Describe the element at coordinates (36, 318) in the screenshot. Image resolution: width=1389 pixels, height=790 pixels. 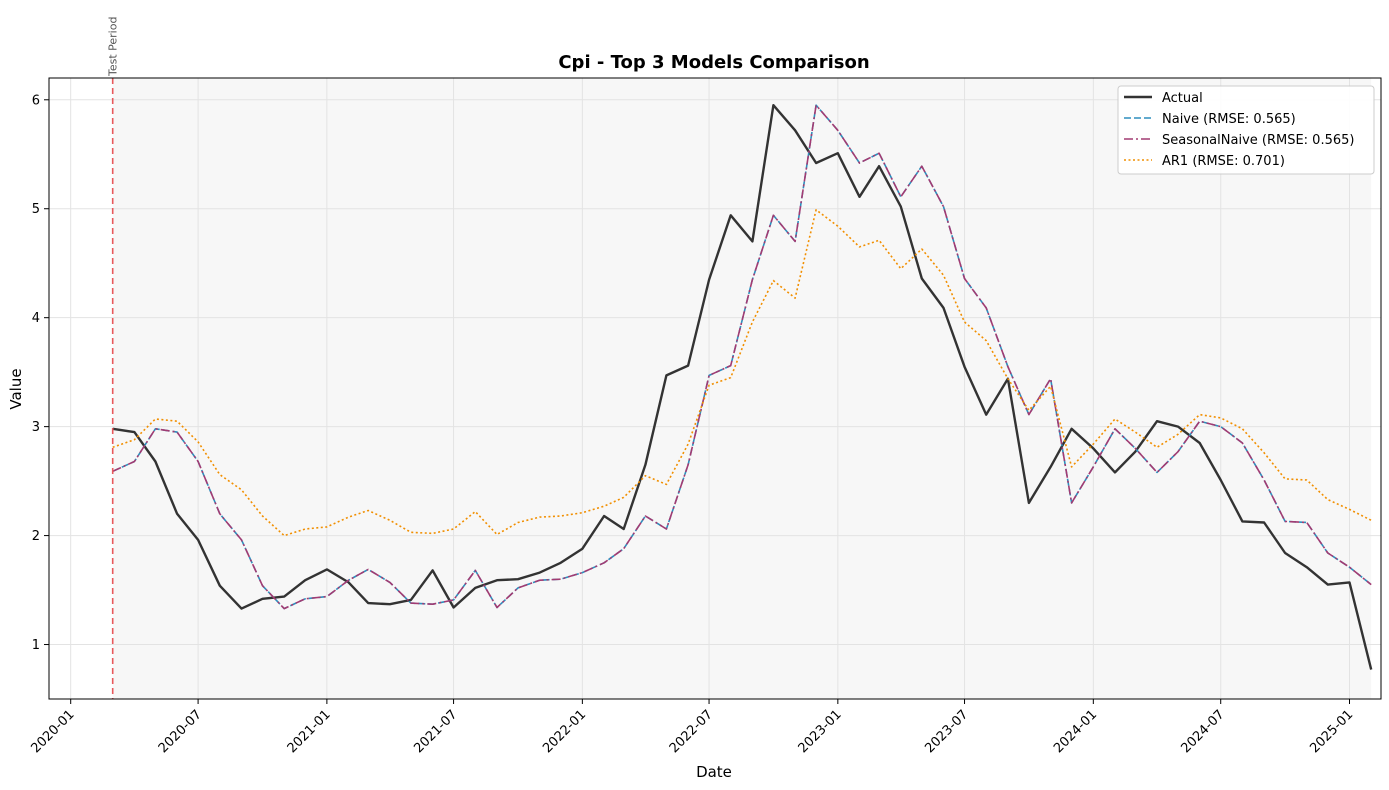
I see `y-tick-label: 4` at that location.